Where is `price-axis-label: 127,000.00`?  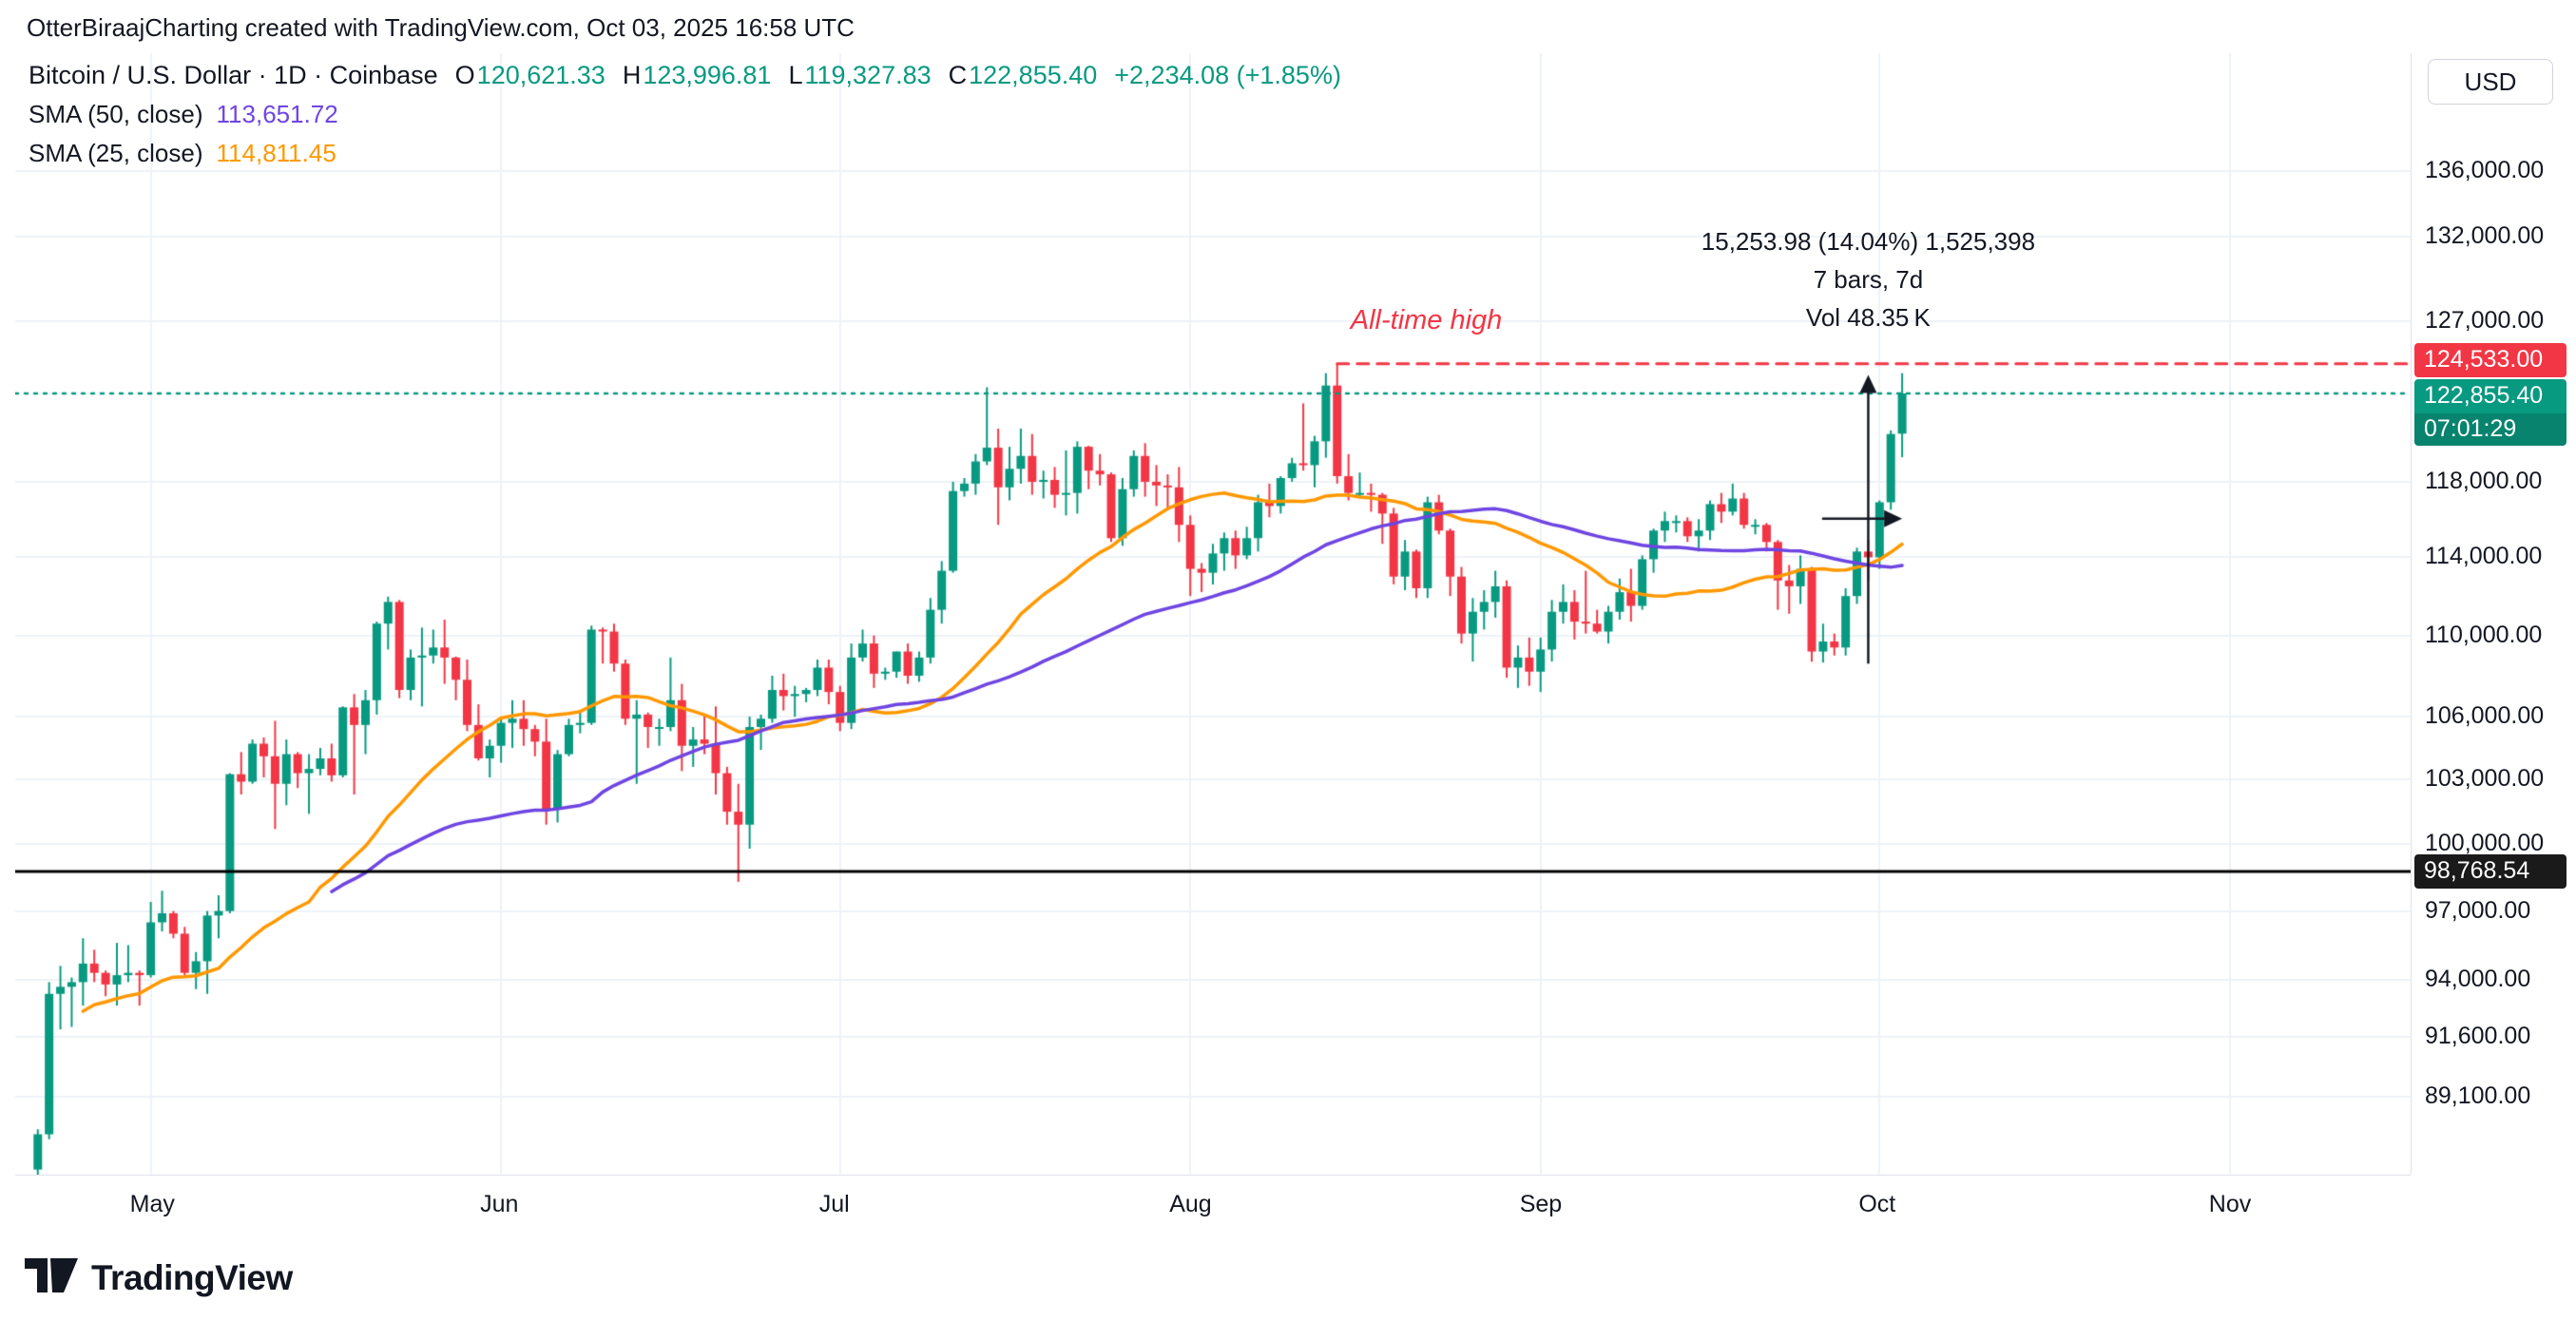 price-axis-label: 127,000.00 is located at coordinates (2485, 320).